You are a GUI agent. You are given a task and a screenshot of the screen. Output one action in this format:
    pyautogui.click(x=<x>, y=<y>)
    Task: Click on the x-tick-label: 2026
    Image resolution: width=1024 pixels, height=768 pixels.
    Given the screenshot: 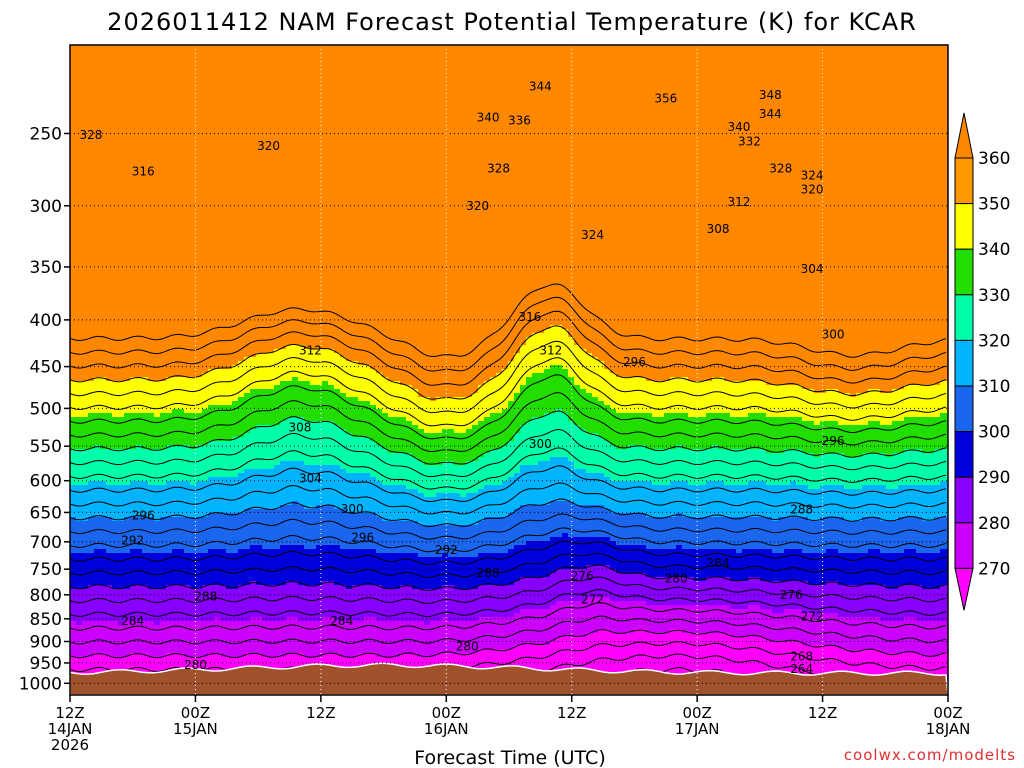 What is the action you would take?
    pyautogui.click(x=70, y=745)
    